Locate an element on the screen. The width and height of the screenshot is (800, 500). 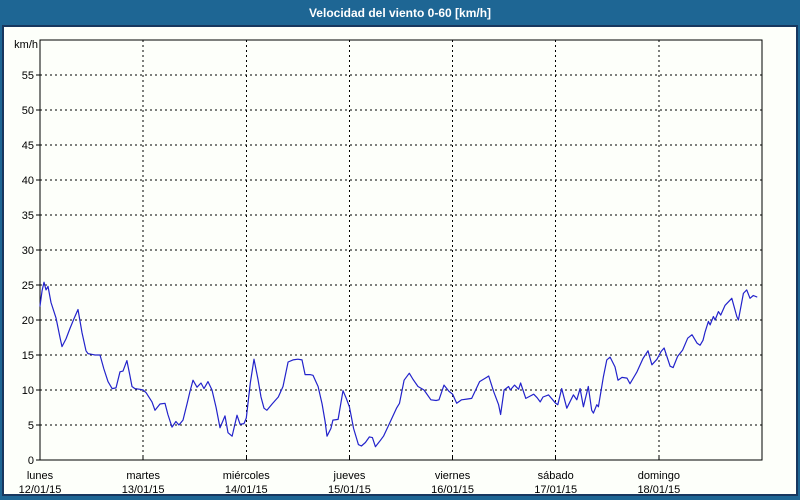
y-axis-unit-label: km/h is located at coordinates (26, 45).